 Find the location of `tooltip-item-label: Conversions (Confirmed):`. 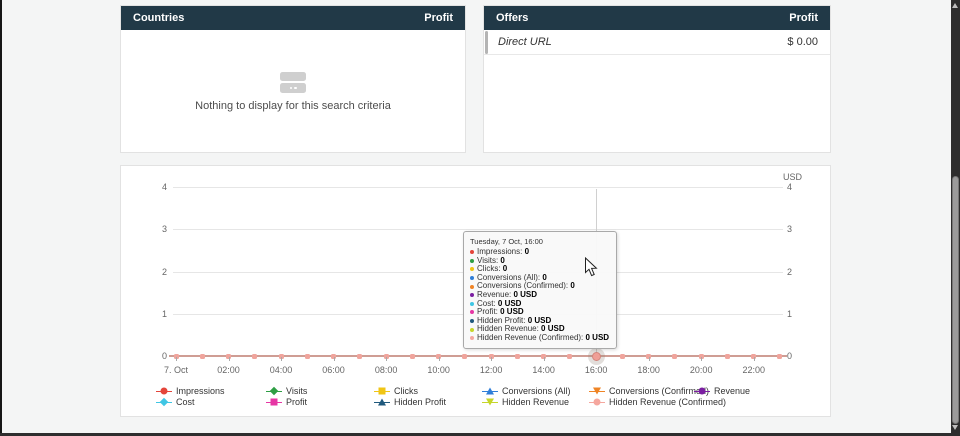

tooltip-item-label: Conversions (Confirmed): is located at coordinates (523, 286).